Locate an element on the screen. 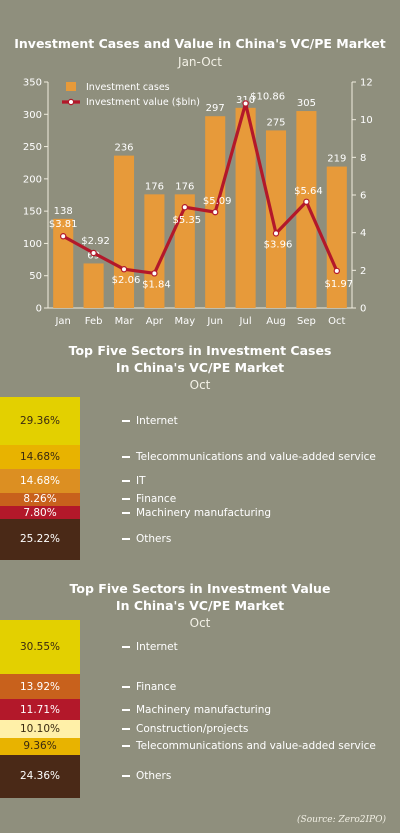 This screenshot has width=400, height=833. stack-segment-label: Construction/projects is located at coordinates (185, 729).